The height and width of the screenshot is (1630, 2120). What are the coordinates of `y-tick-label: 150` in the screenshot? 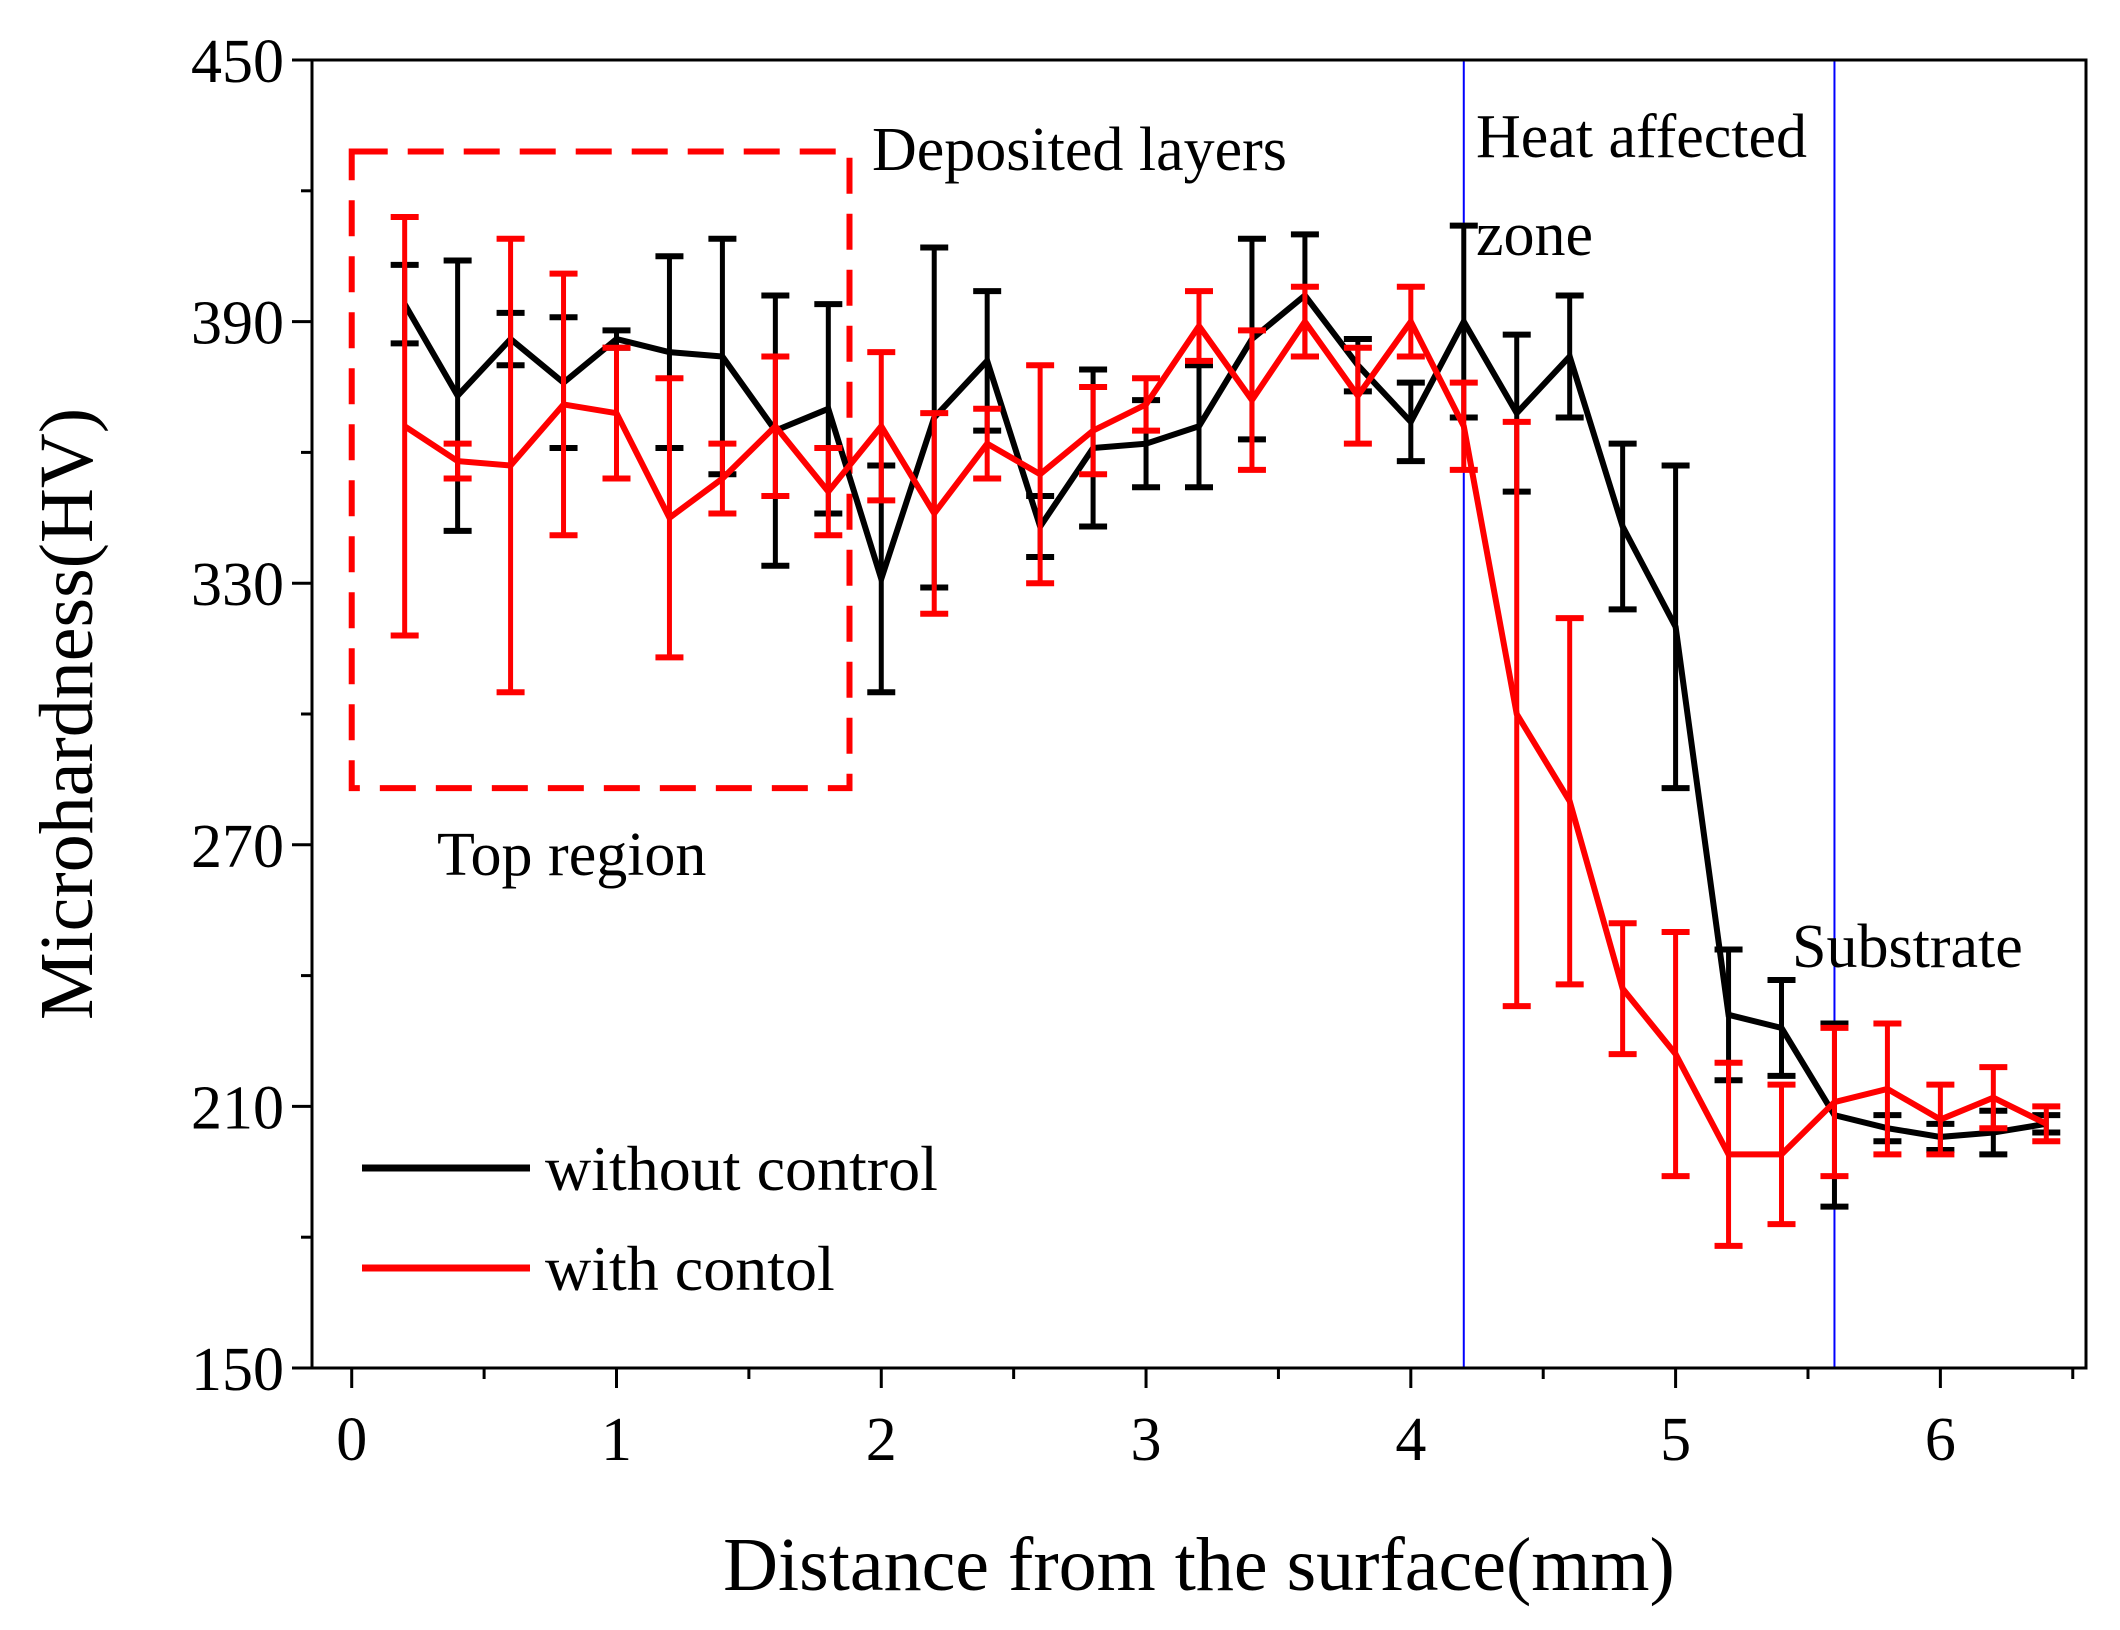 It's located at (237, 1370).